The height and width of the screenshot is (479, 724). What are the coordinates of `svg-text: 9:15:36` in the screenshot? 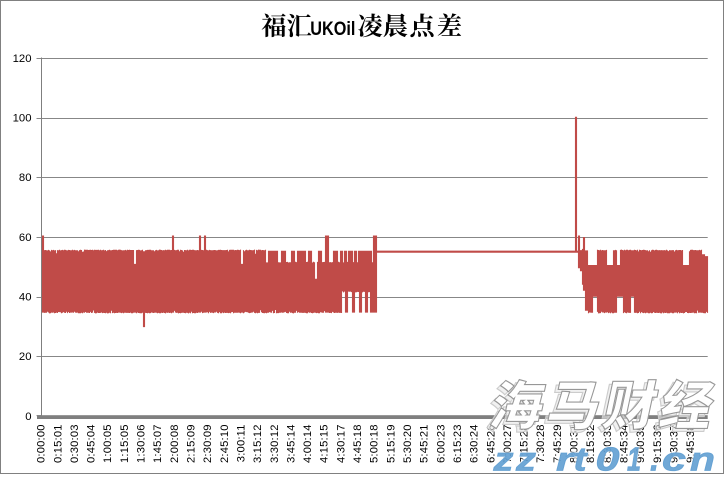 It's located at (658, 443).